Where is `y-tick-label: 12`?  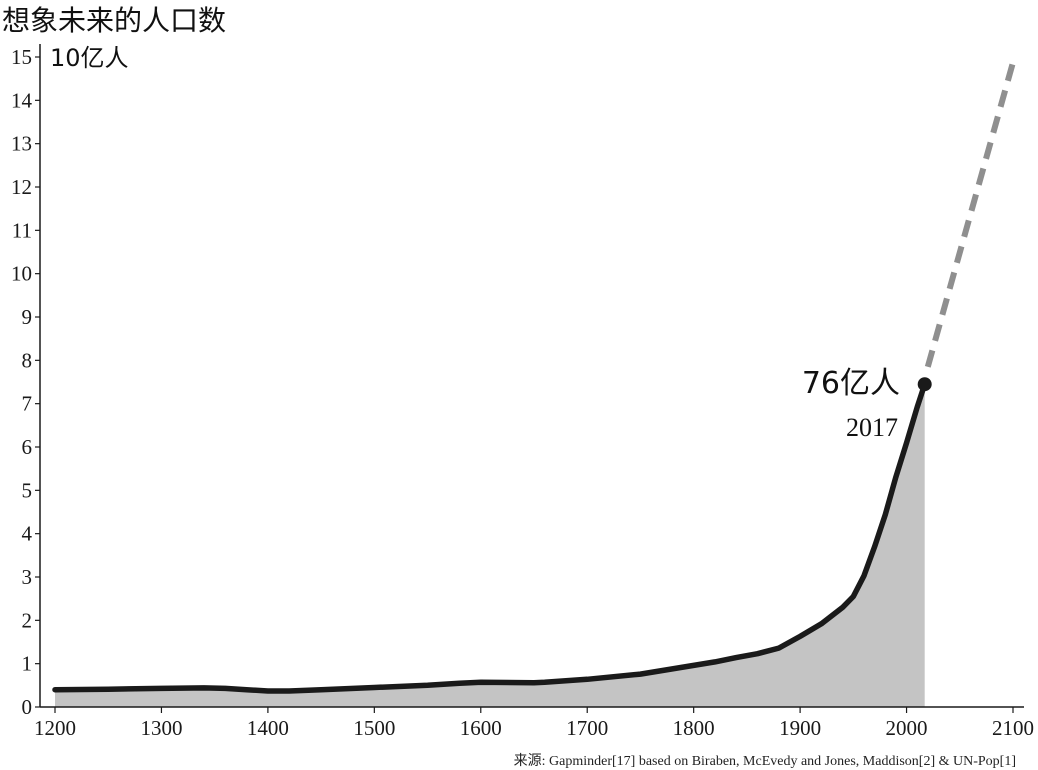
y-tick-label: 12 is located at coordinates (21, 187).